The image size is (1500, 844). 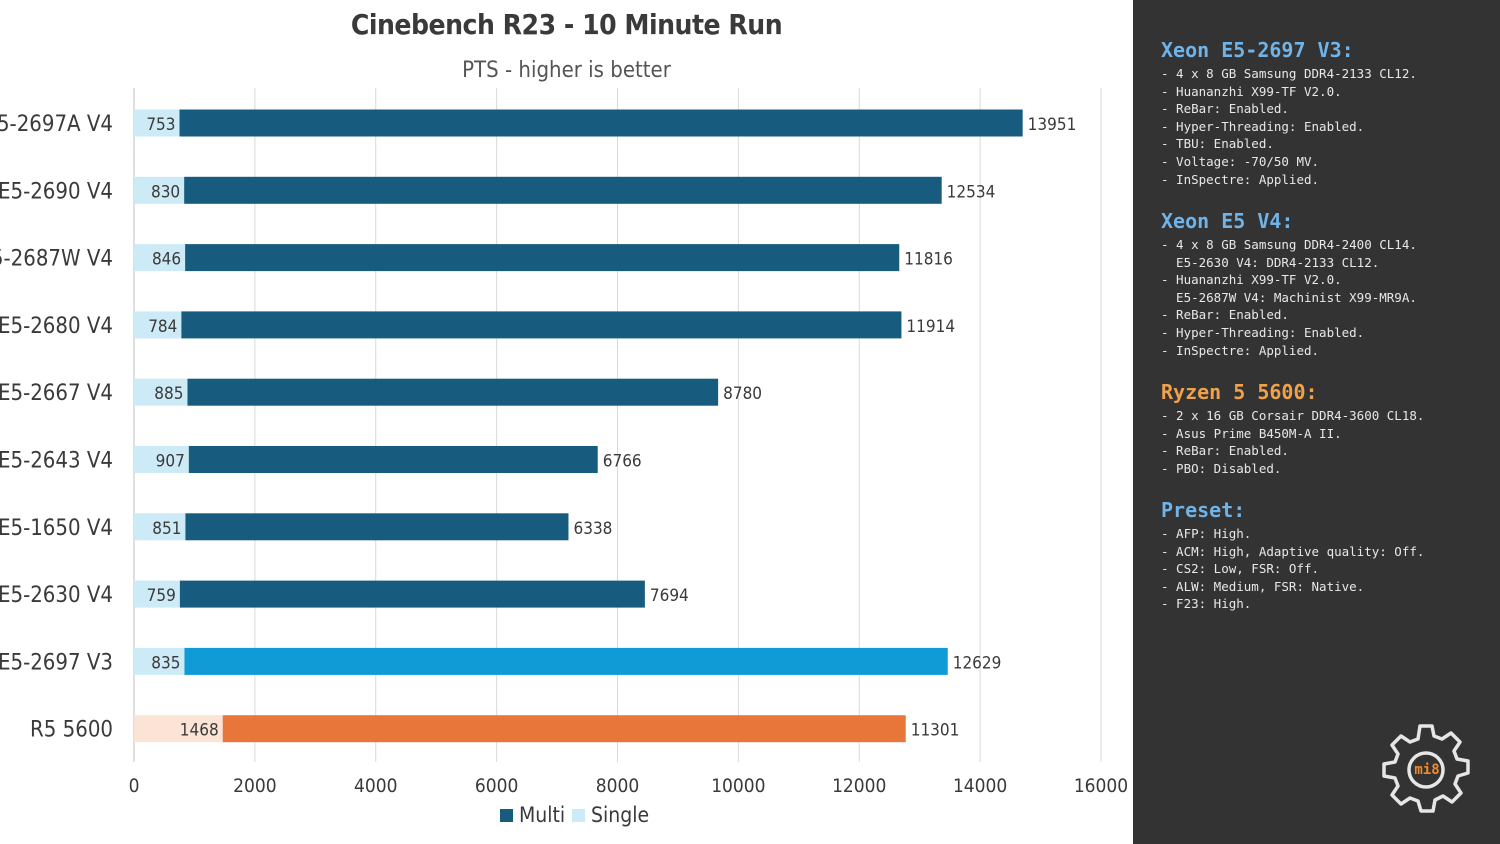 What do you see at coordinates (1239, 392) in the screenshot?
I see `section-title: Ryzen 5 5600:` at bounding box center [1239, 392].